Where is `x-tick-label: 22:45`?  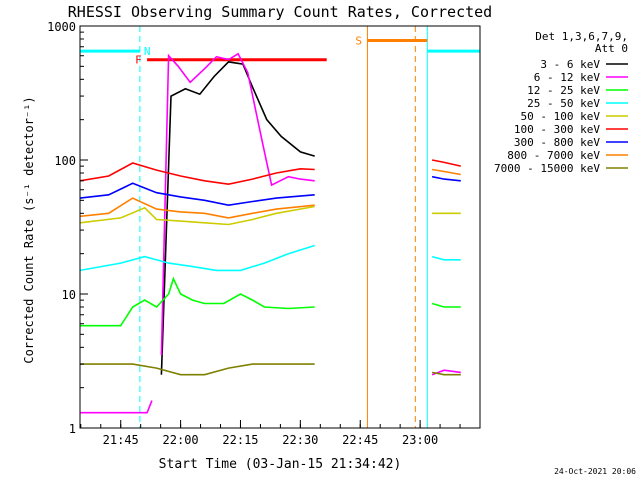
x-tick-label: 22:45 is located at coordinates (360, 440).